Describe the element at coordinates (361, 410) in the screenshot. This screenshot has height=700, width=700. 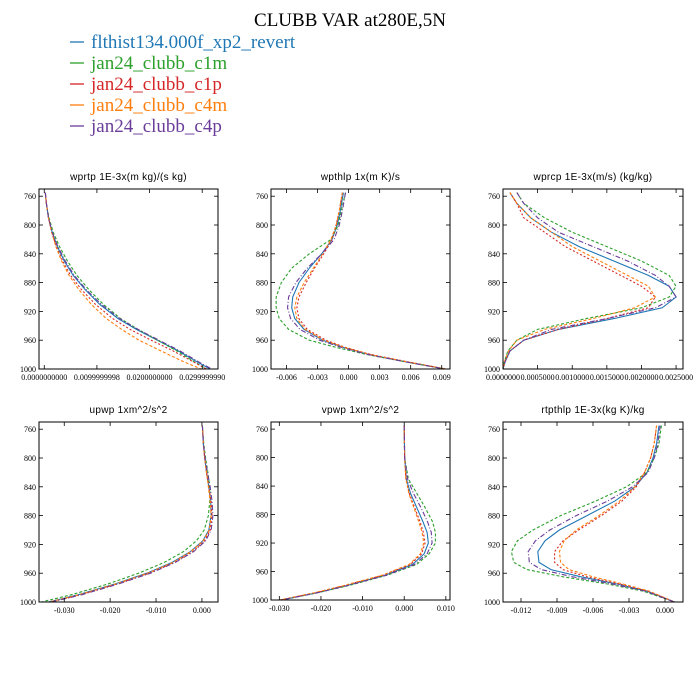
I see `panel-title: vpwp 1xm^2/s^2` at that location.